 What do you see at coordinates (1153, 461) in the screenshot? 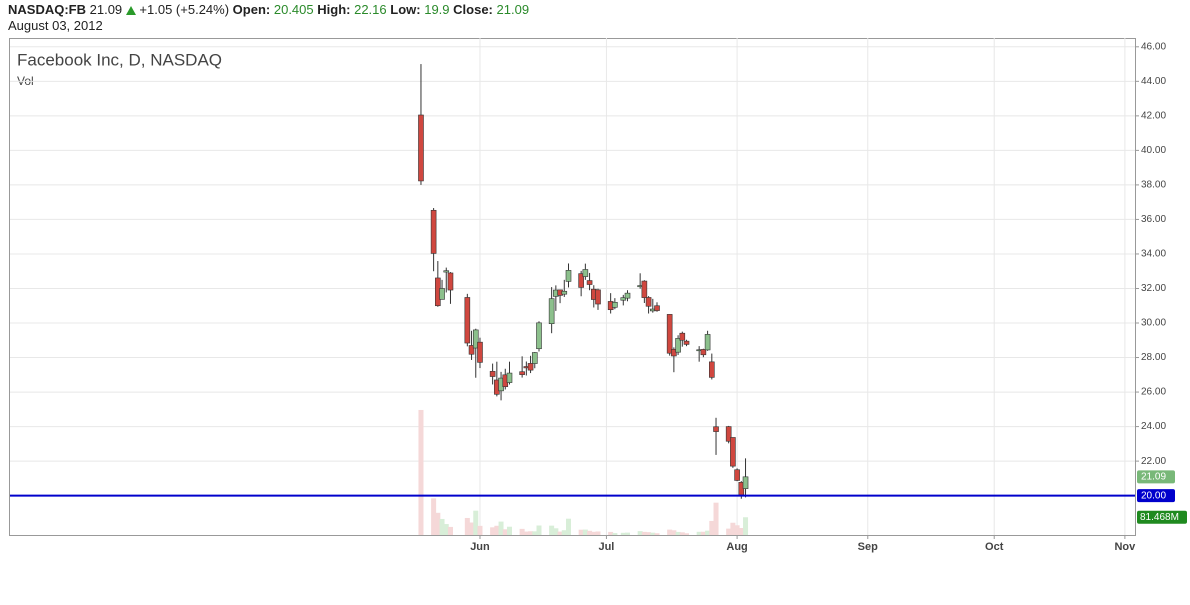
I see `y-tick-label: 22.00` at bounding box center [1153, 461].